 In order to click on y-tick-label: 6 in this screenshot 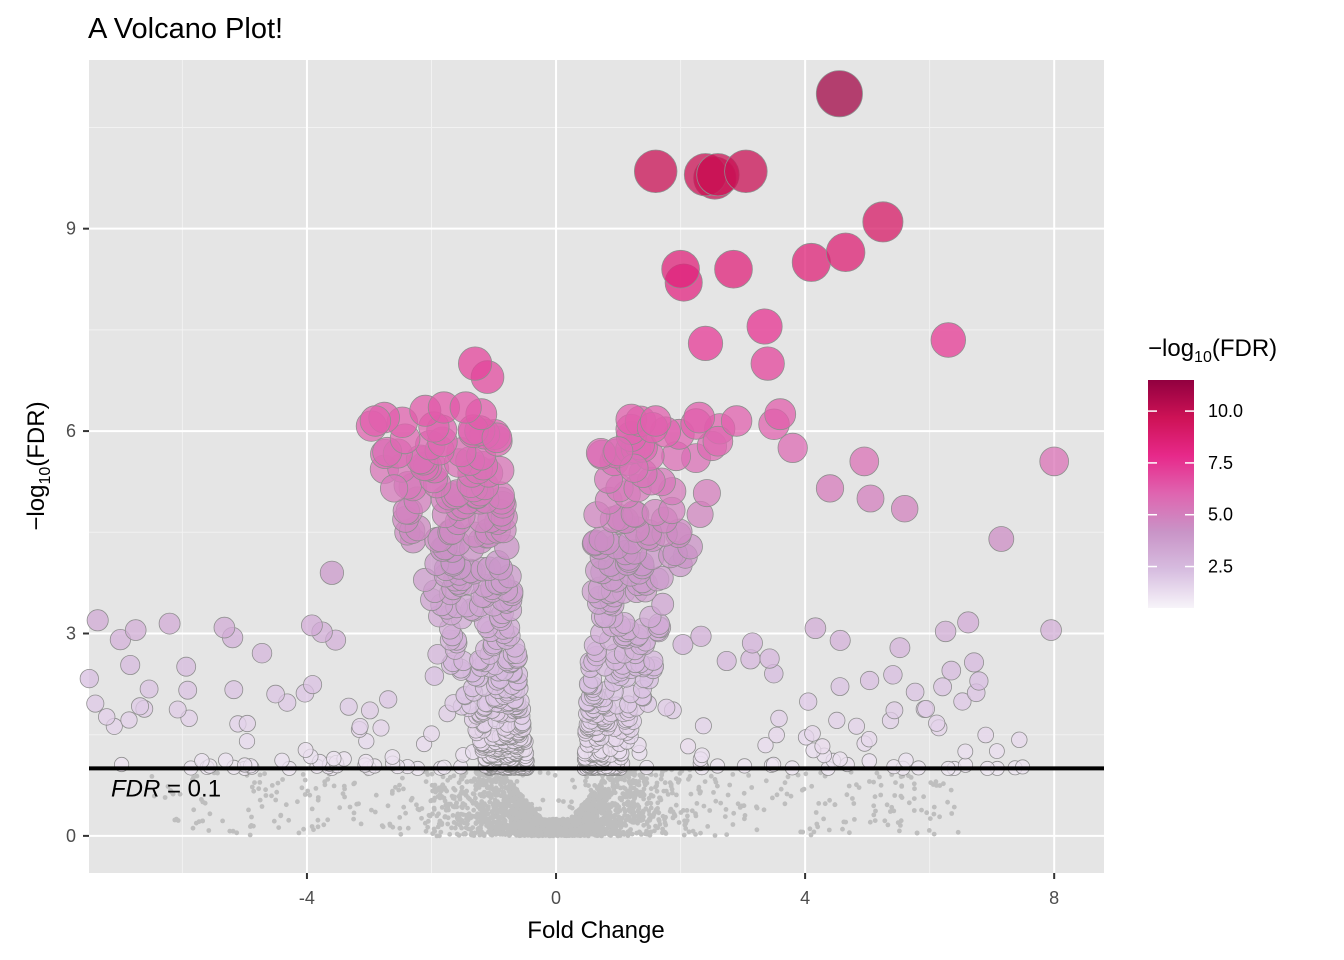, I will do `click(71, 431)`.